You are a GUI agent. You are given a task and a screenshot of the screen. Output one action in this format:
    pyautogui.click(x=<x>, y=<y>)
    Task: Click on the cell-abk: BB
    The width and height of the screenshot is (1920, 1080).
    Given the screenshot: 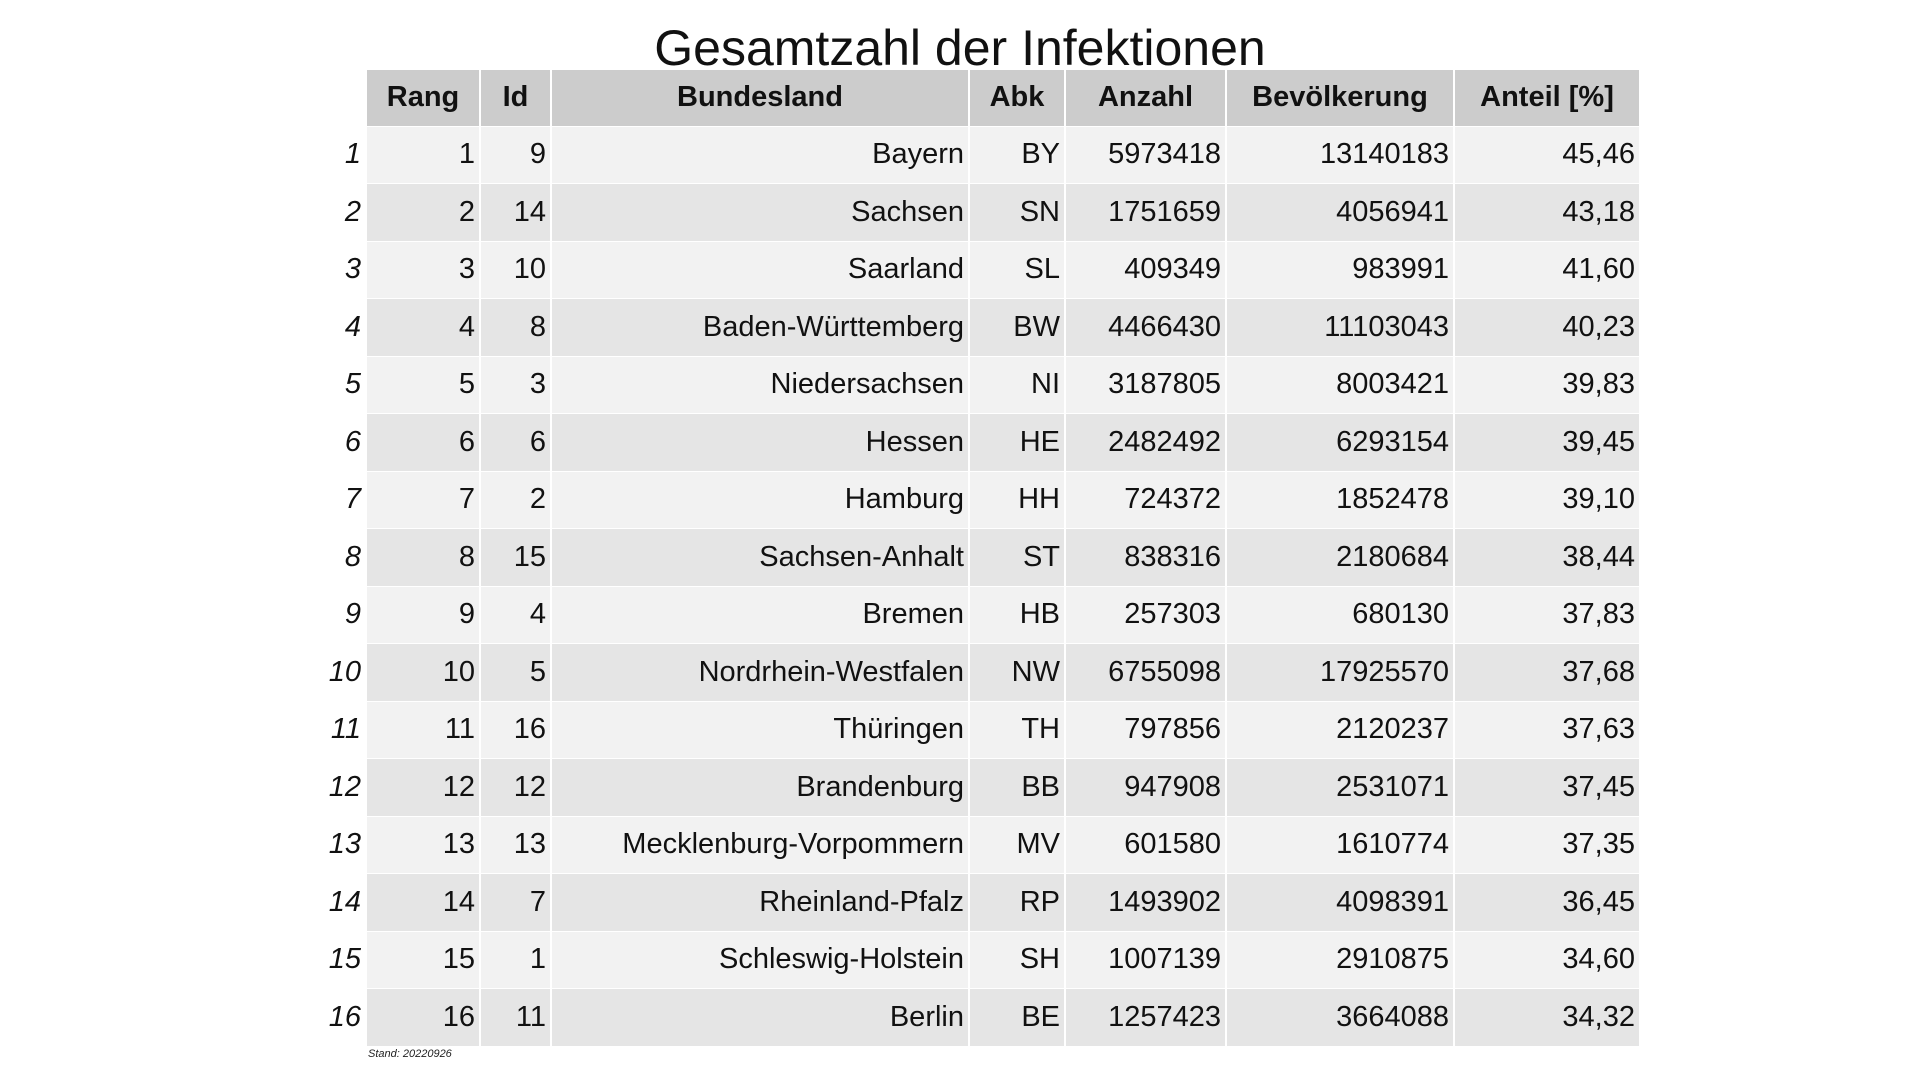 What is the action you would take?
    pyautogui.click(x=1016, y=787)
    